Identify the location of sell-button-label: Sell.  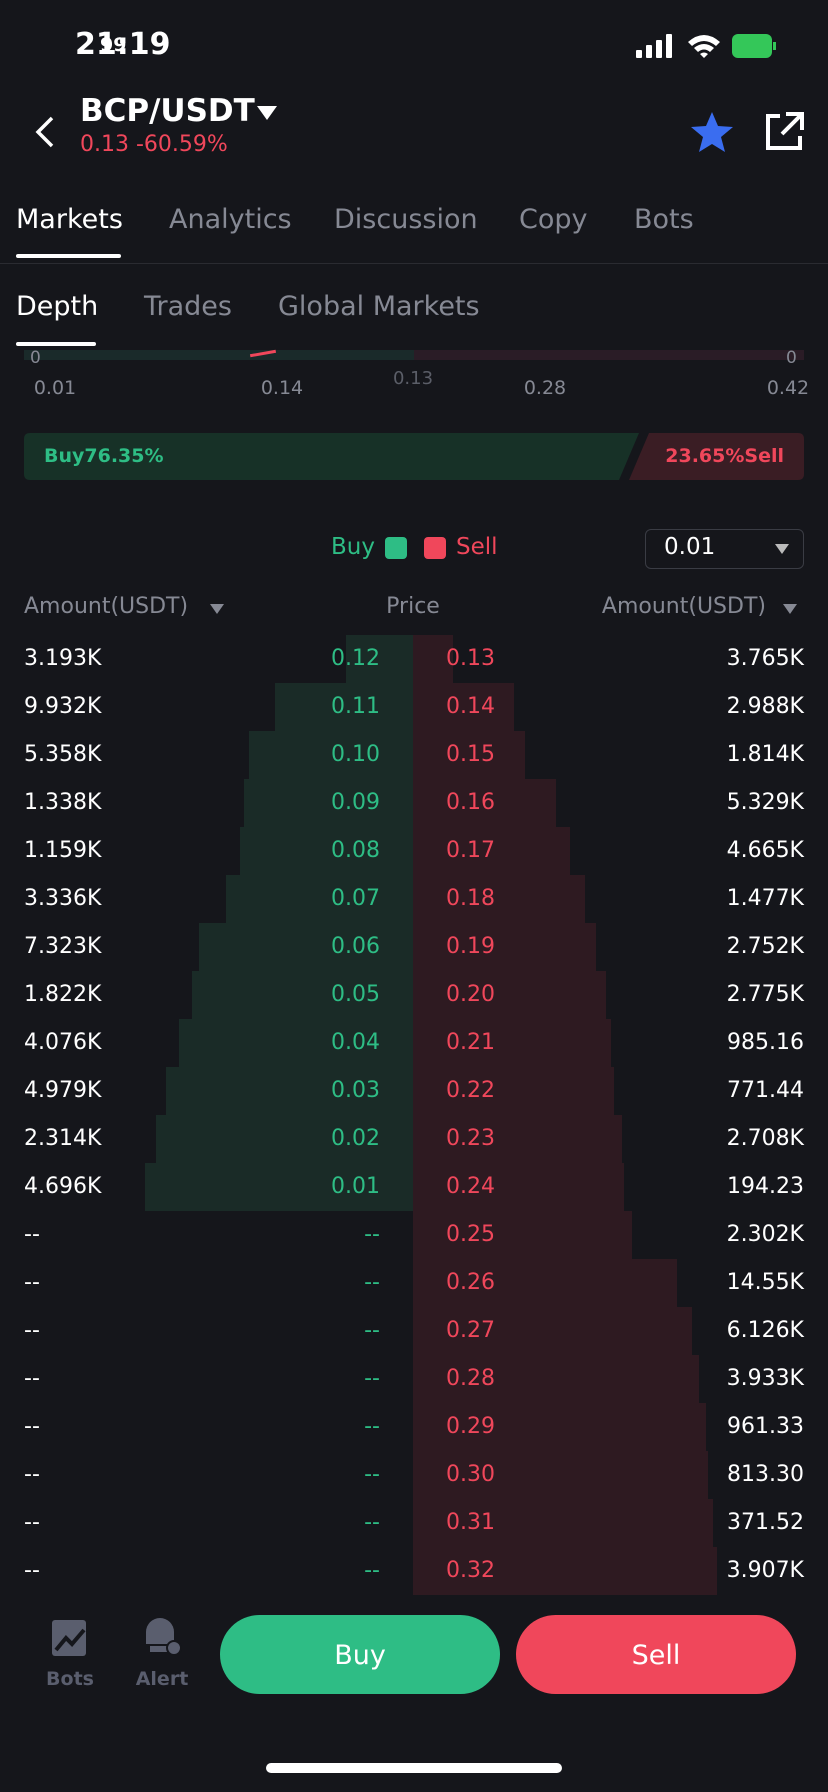
(656, 1655).